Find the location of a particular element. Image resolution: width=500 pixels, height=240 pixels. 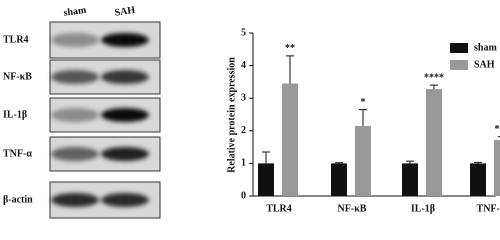

blot-column-label: SAH is located at coordinates (125, 12).